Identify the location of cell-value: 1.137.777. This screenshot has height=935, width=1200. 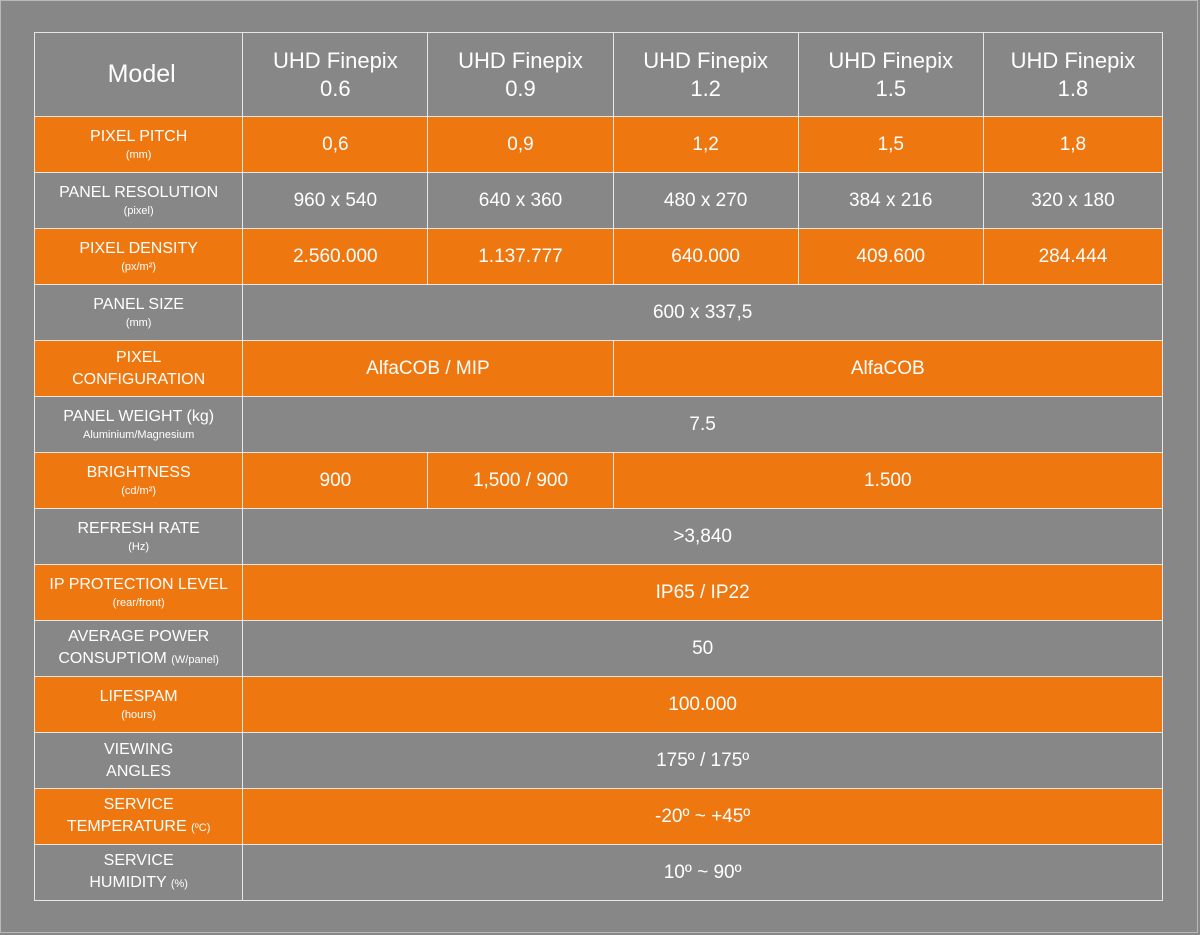
(520, 256).